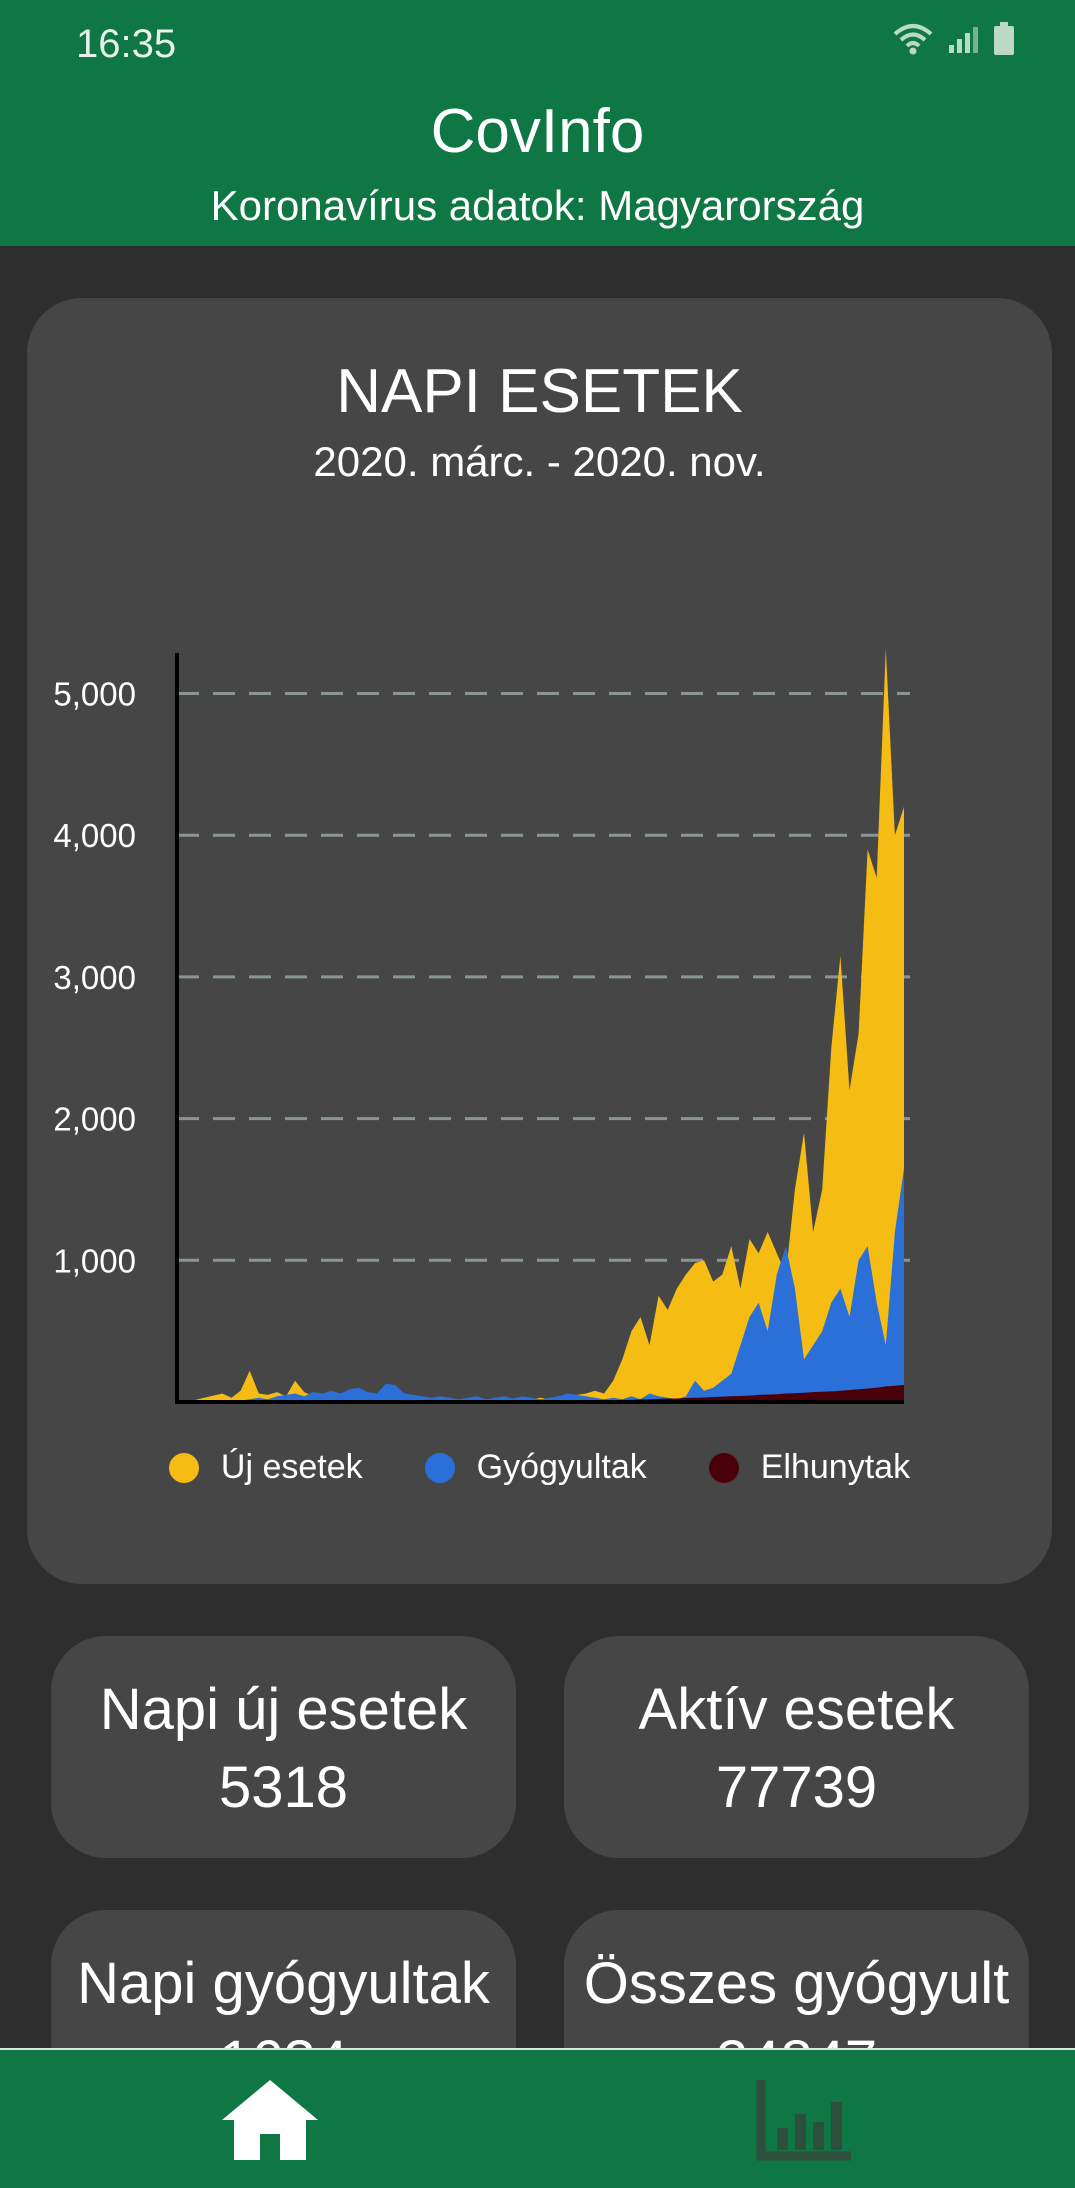 The width and height of the screenshot is (1075, 2188). What do you see at coordinates (796, 1787) in the screenshot?
I see `stat-value: 77739` at bounding box center [796, 1787].